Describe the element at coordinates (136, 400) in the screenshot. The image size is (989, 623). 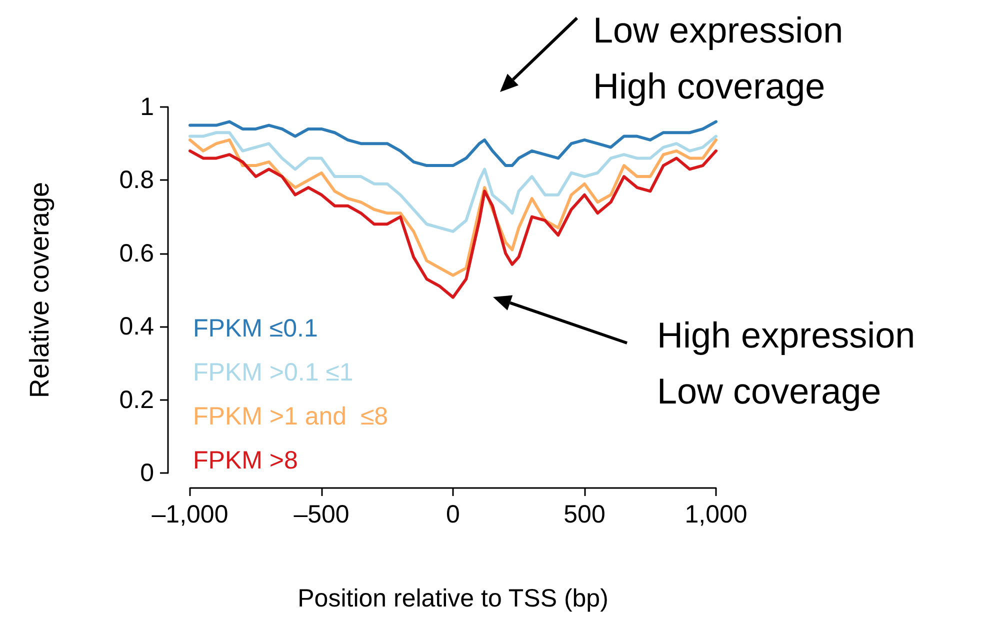
I see `y-tick-label: 0.2` at that location.